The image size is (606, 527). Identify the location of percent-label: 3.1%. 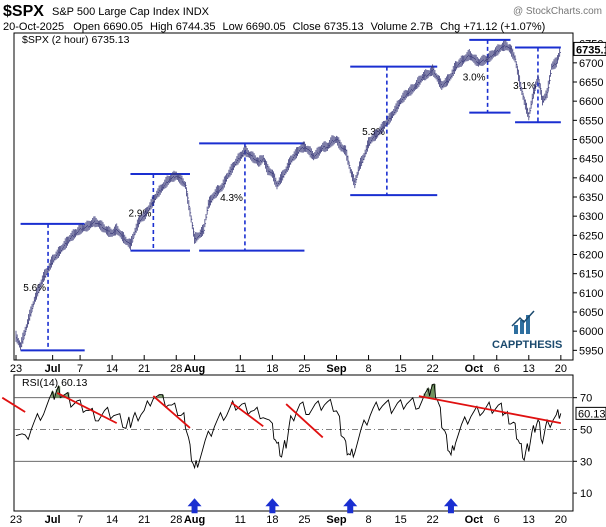
(524, 86).